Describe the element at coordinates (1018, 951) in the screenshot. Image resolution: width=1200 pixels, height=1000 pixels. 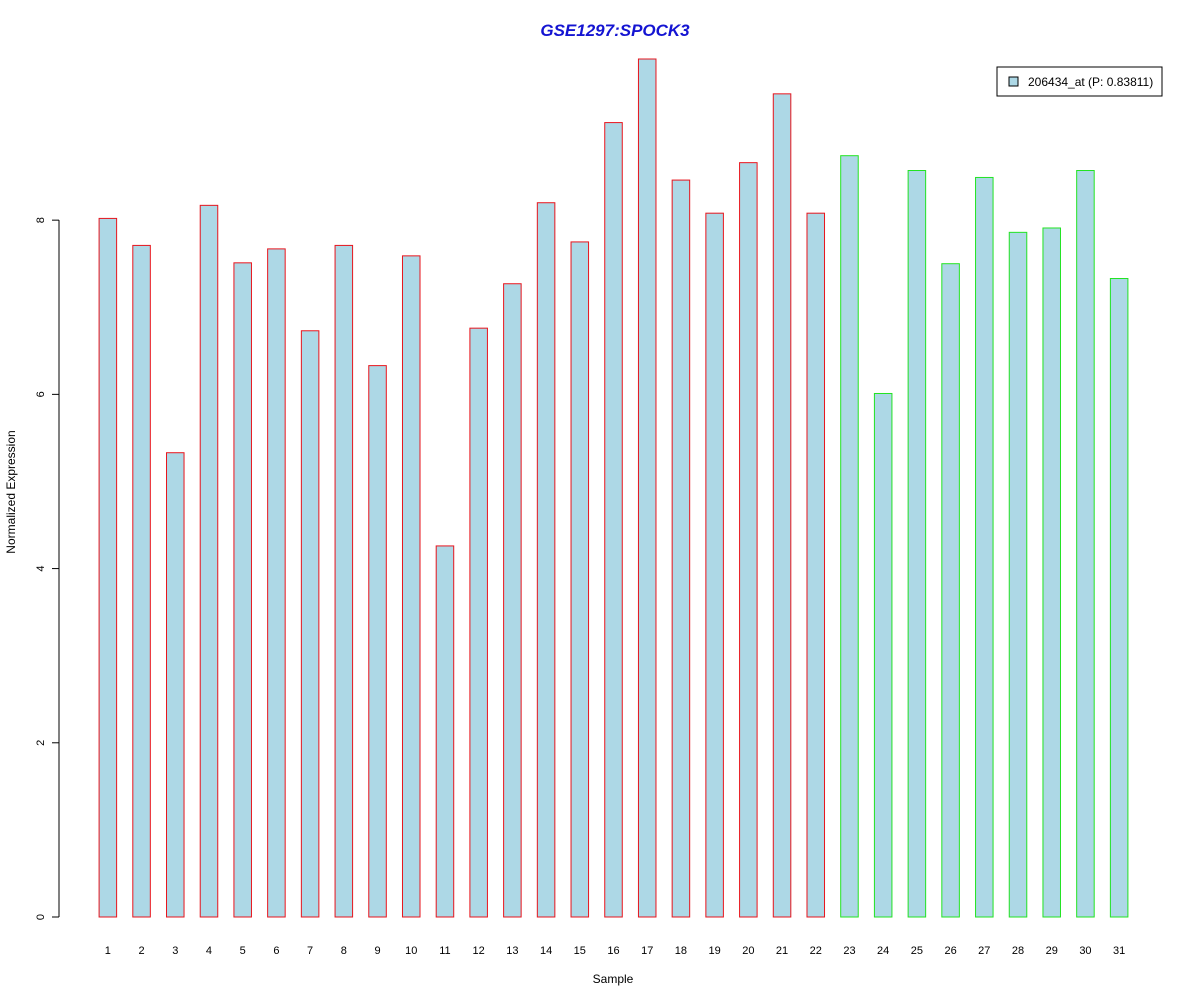
I see `x-tick-label: 28` at that location.